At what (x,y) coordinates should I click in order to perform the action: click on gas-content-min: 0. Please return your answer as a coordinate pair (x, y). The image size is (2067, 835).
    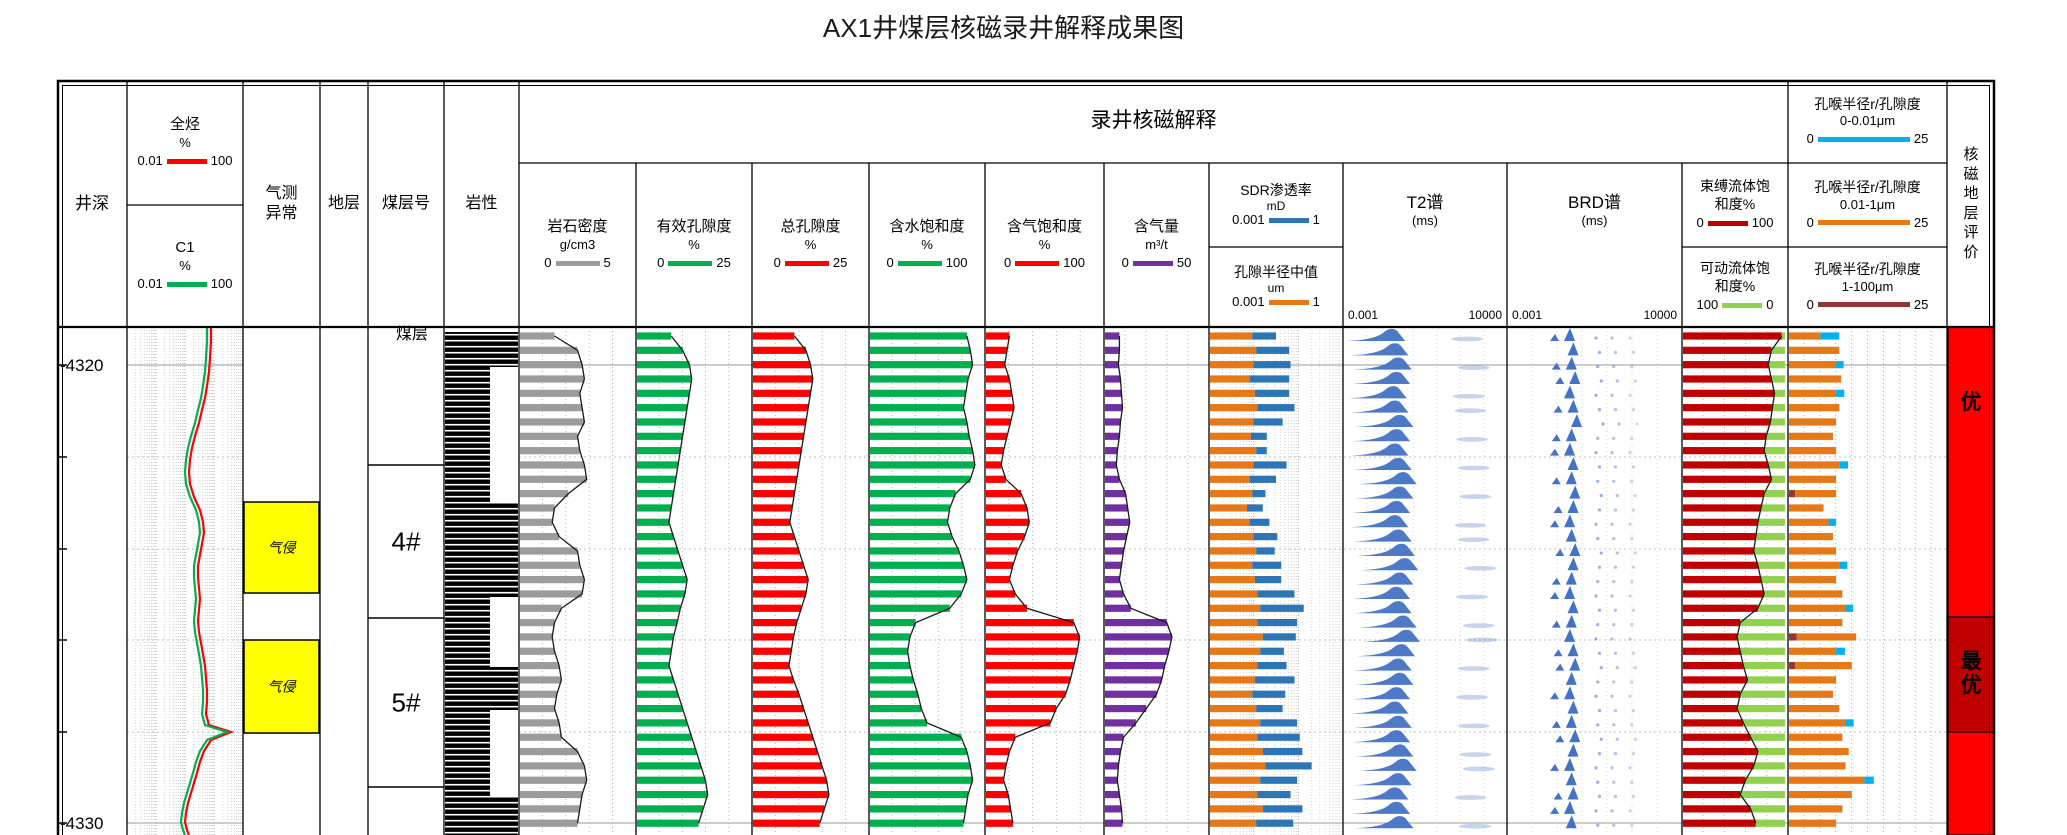
    Looking at the image, I should click on (1125, 263).